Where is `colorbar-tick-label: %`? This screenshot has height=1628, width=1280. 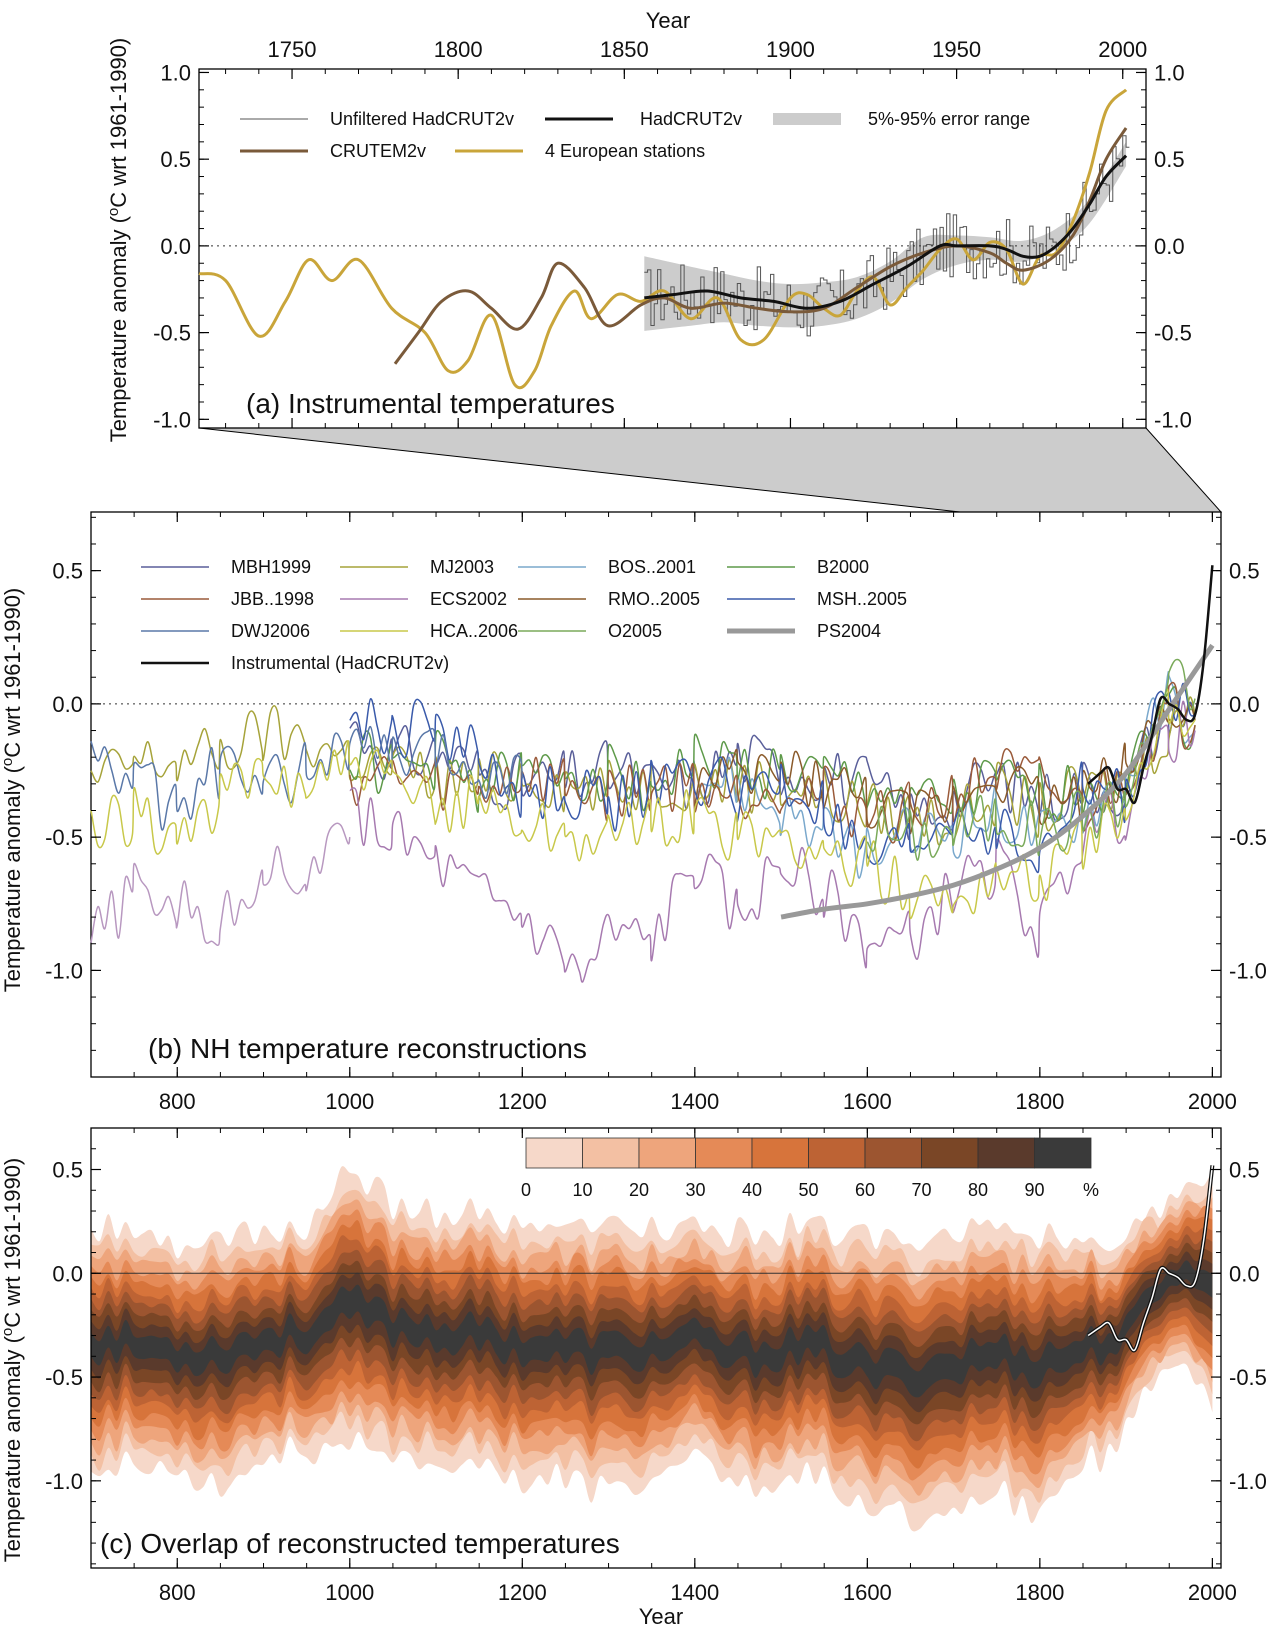 colorbar-tick-label: % is located at coordinates (1091, 1190).